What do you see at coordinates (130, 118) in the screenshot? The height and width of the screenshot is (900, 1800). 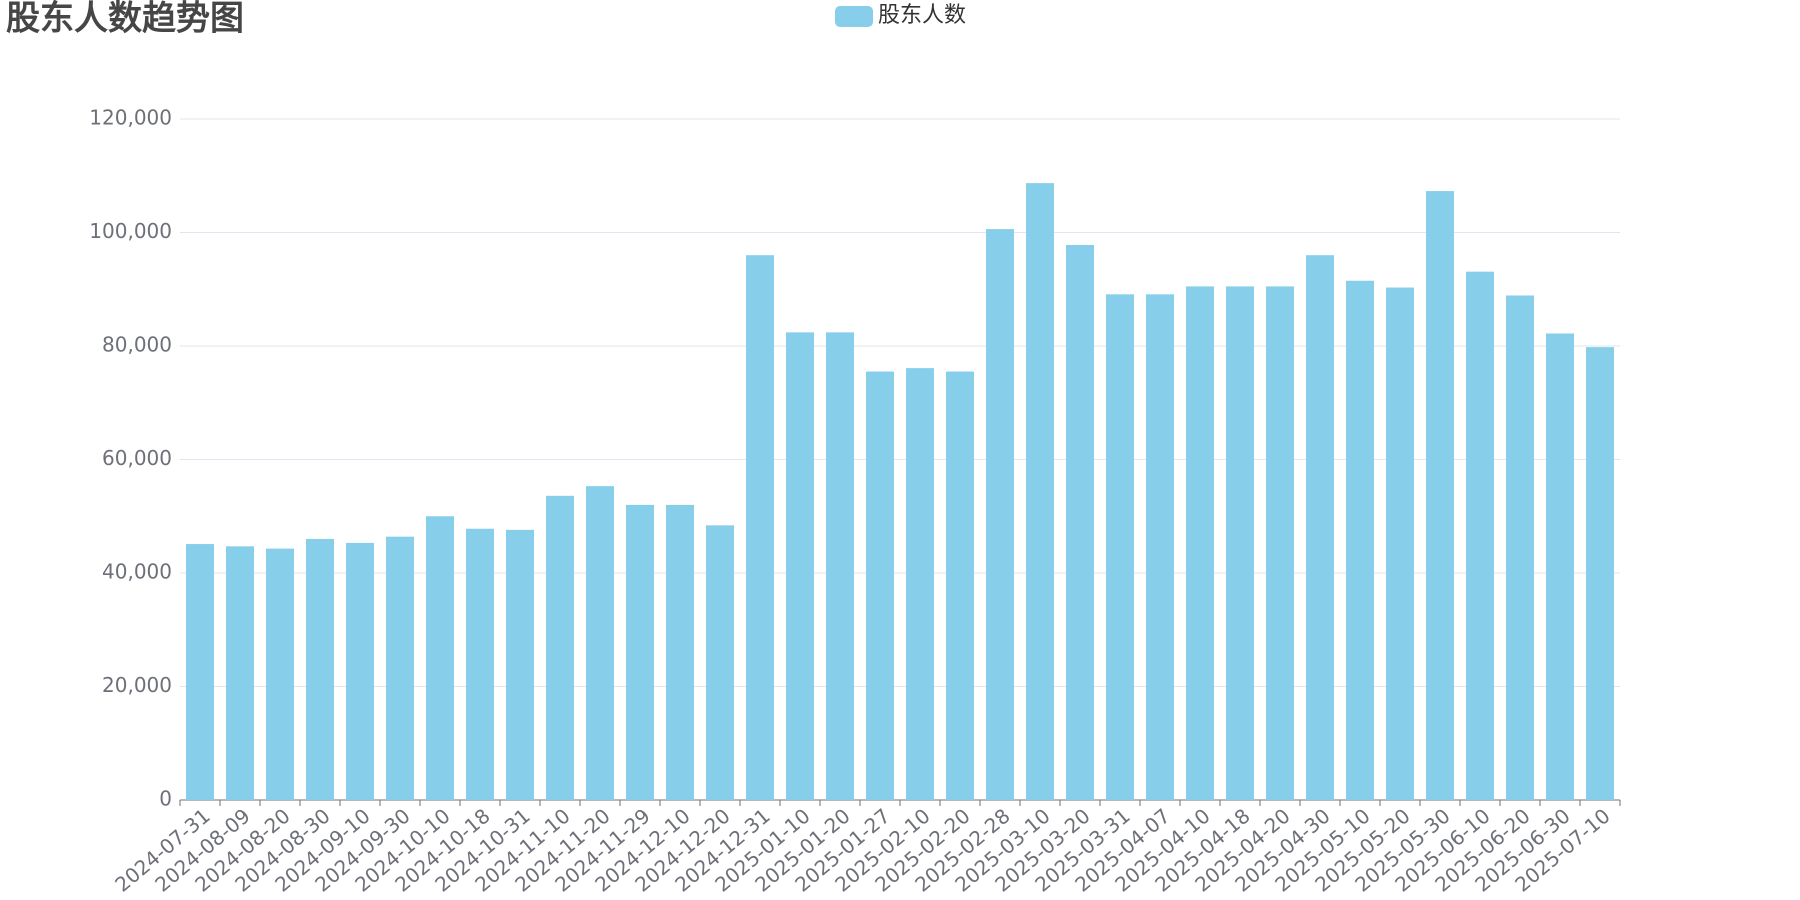 I see `y-tick-label: 120,000` at bounding box center [130, 118].